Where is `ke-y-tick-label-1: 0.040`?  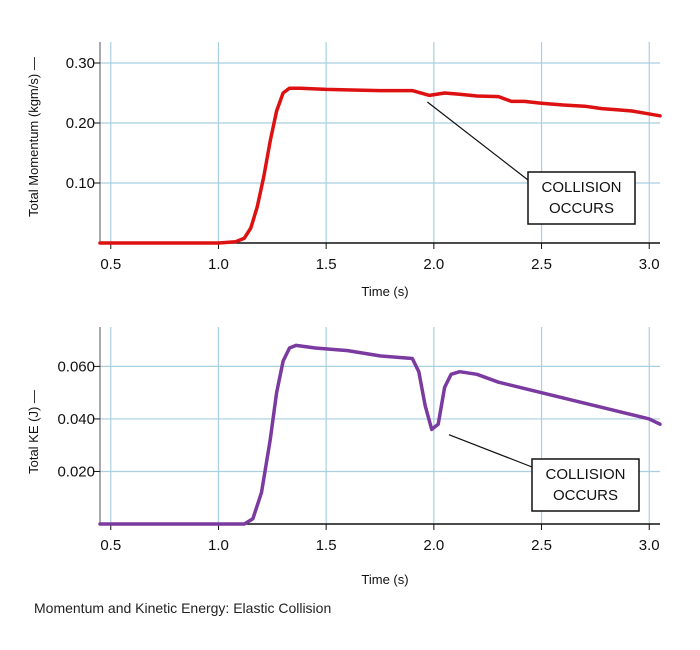 ke-y-tick-label-1: 0.040 is located at coordinates (76, 419).